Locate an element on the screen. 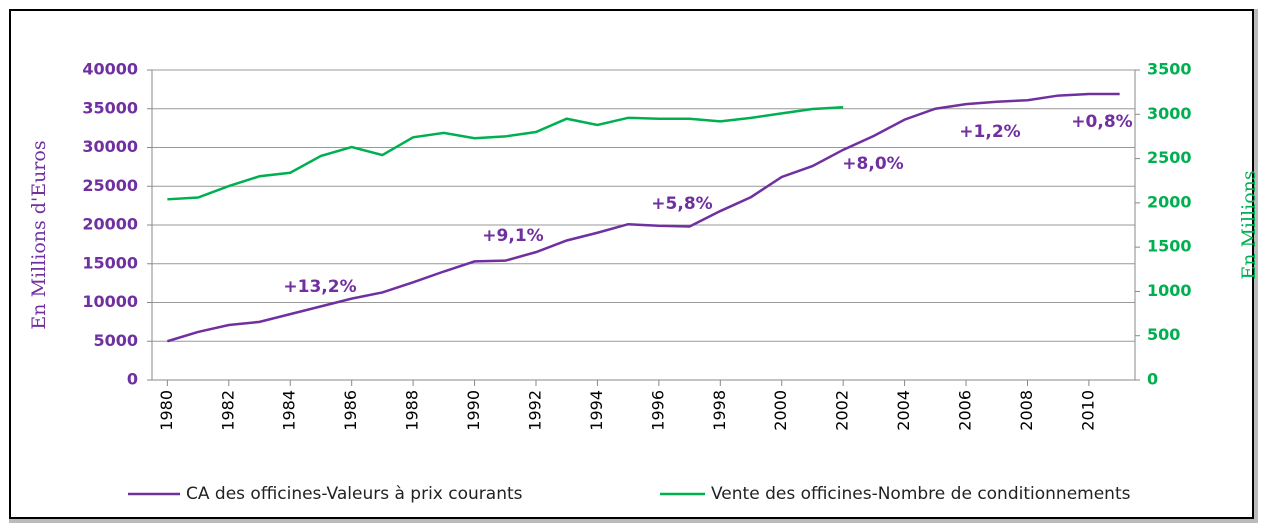 The image size is (1263, 527). y-tick-label: 40000 is located at coordinates (110, 69).